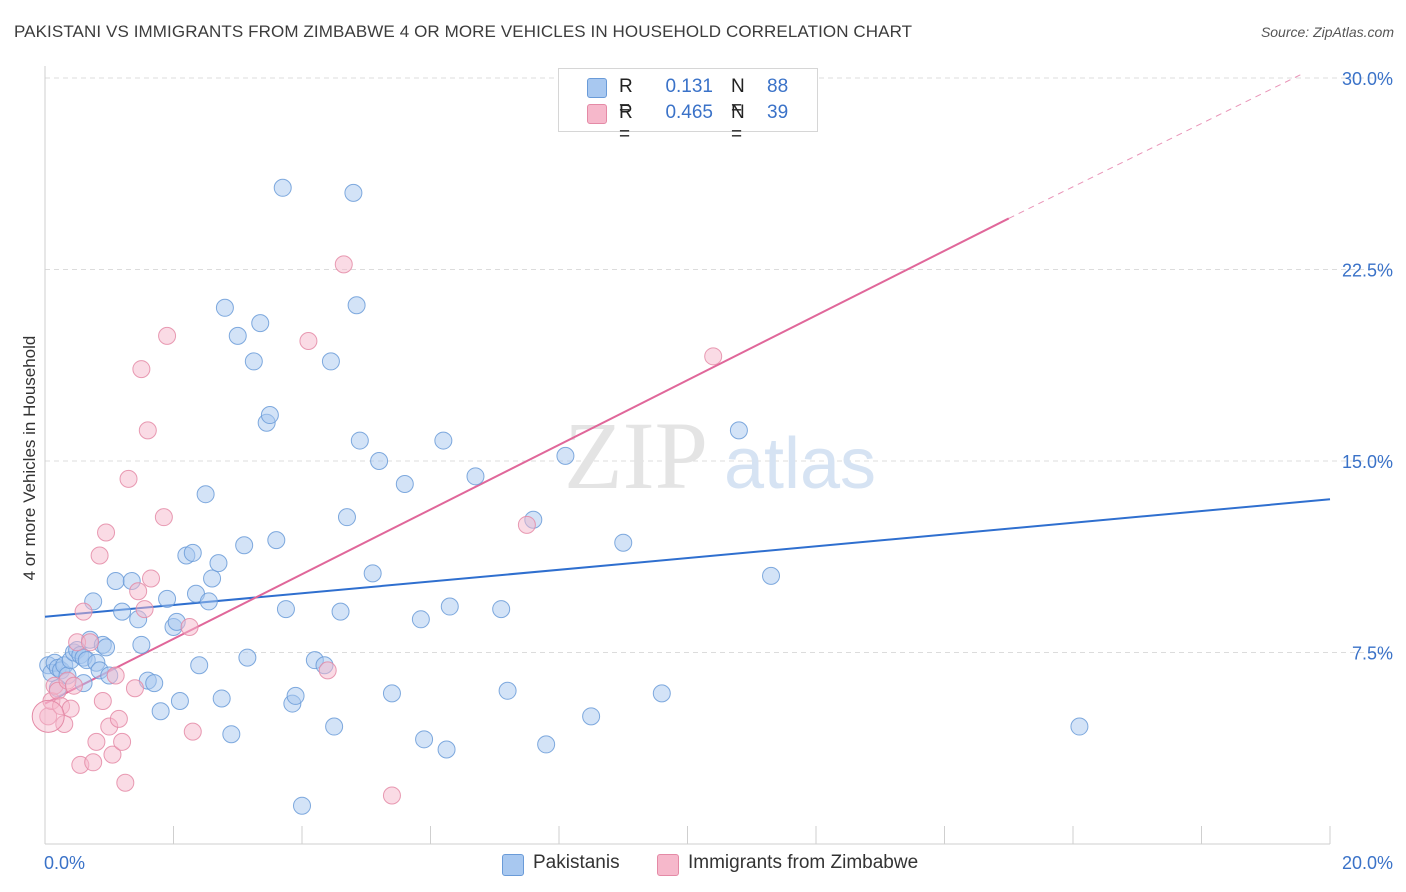 This screenshot has height=892, width=1406. What do you see at coordinates (668, 865) in the screenshot?
I see `bottom-legend-swatch-pink` at bounding box center [668, 865].